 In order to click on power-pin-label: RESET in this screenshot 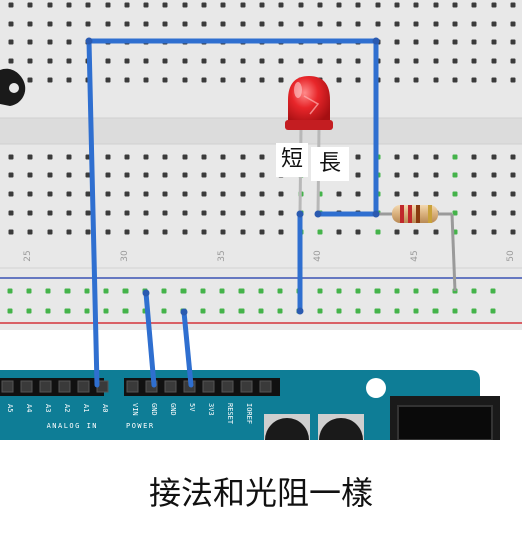, I will do `click(230, 414)`.